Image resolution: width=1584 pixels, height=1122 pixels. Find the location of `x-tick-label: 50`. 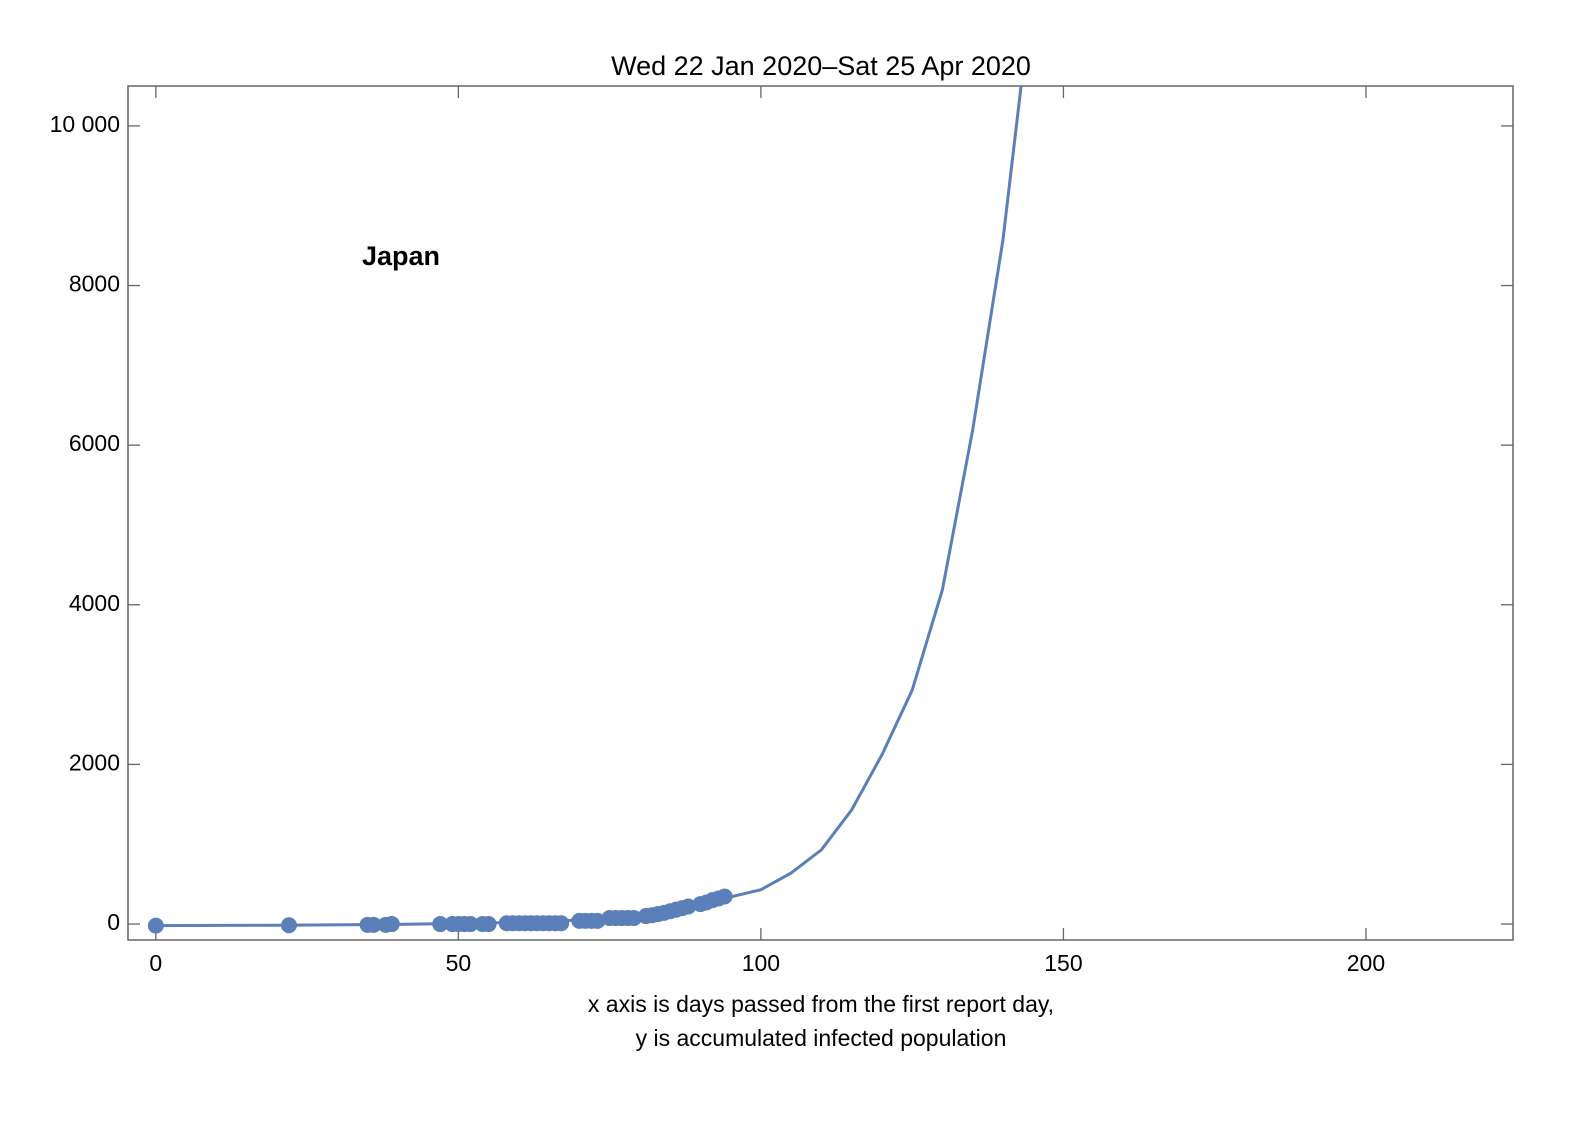

x-tick-label: 50 is located at coordinates (459, 963).